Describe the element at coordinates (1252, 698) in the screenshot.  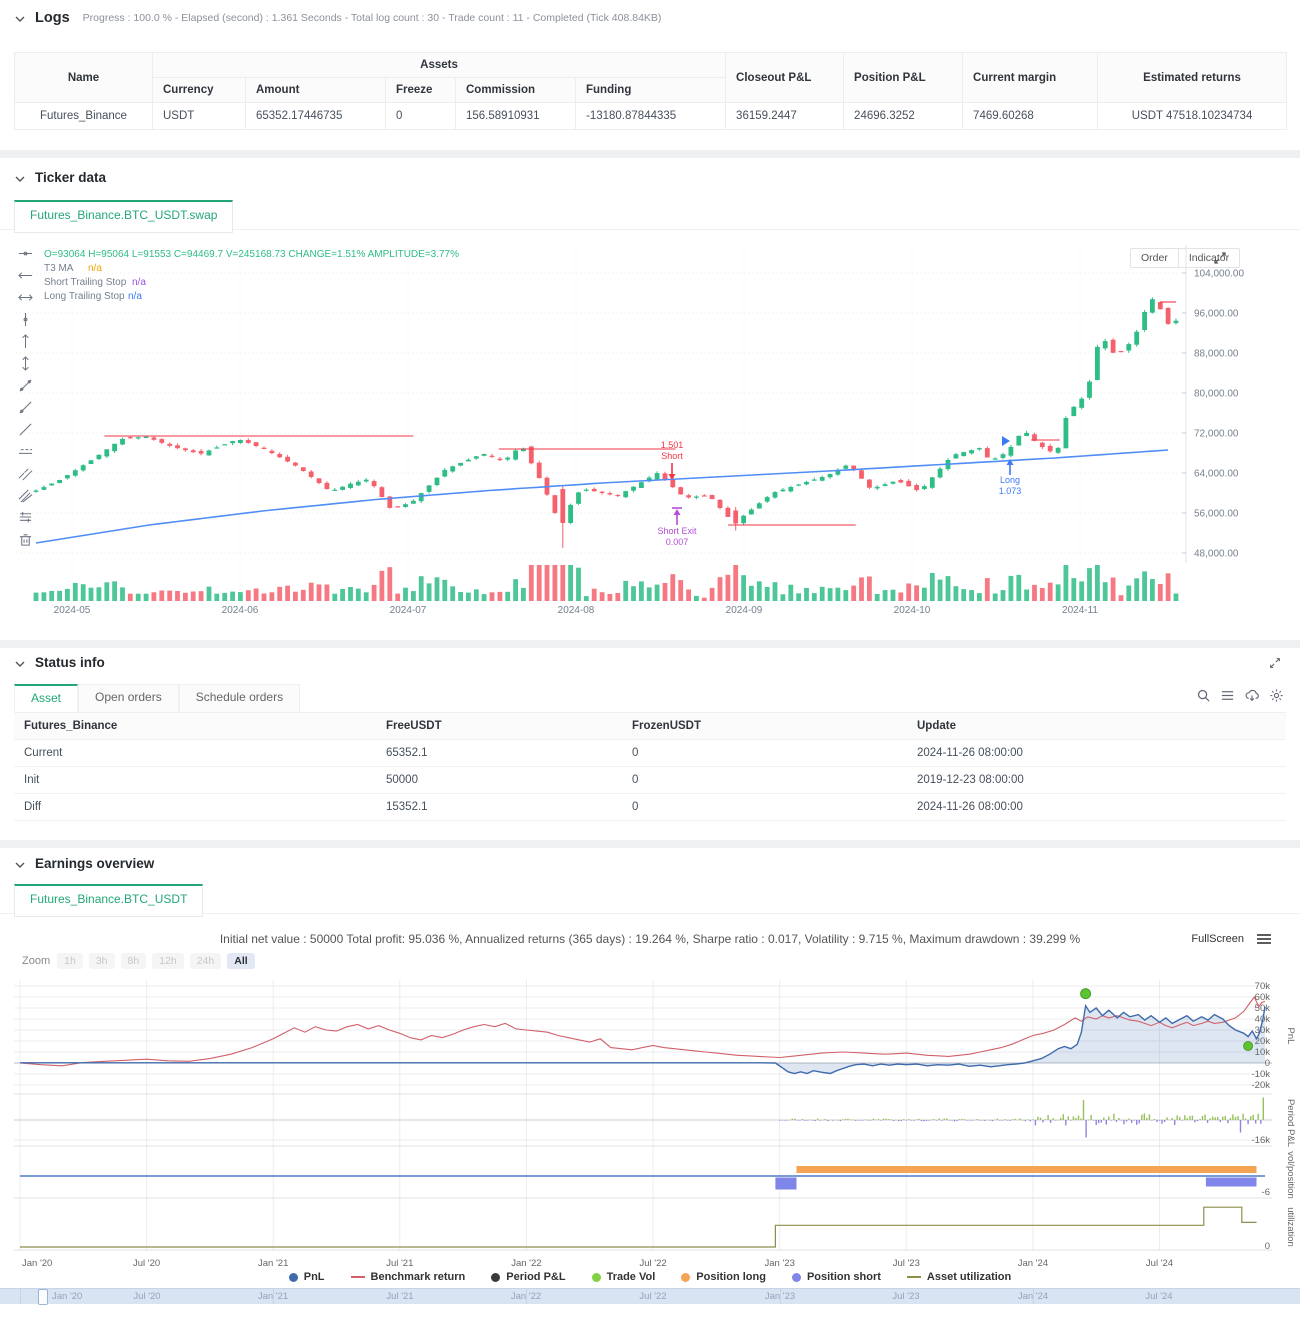
I see `cloud-download-icon` at that location.